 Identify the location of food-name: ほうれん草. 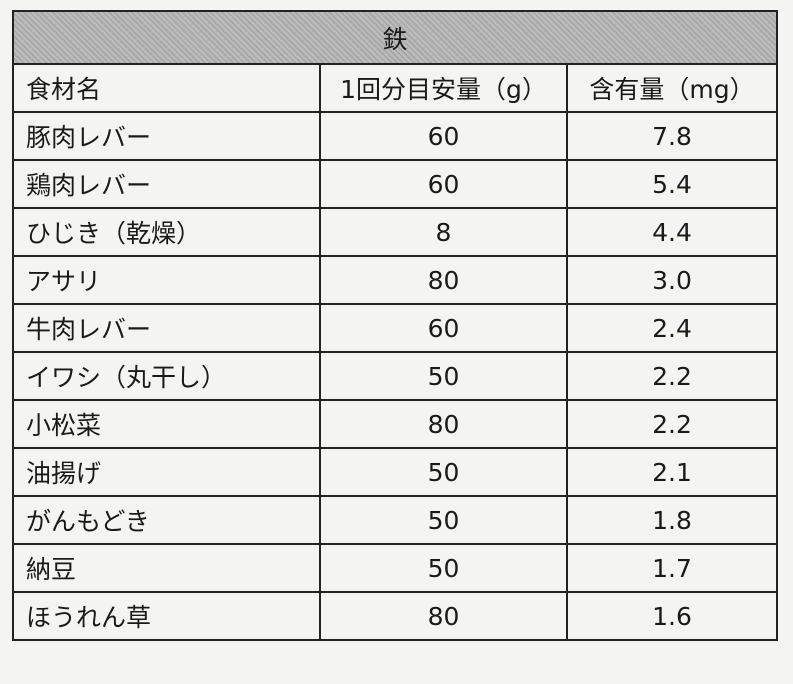
(166, 616).